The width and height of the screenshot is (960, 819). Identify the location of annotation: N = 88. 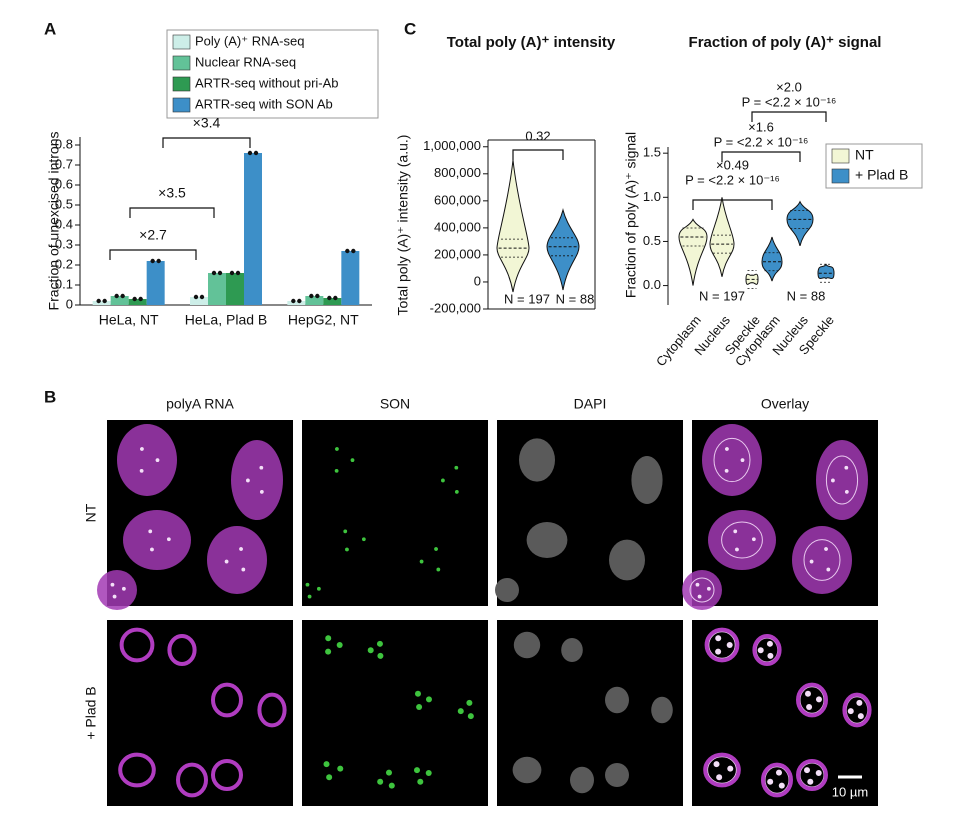
(806, 295).